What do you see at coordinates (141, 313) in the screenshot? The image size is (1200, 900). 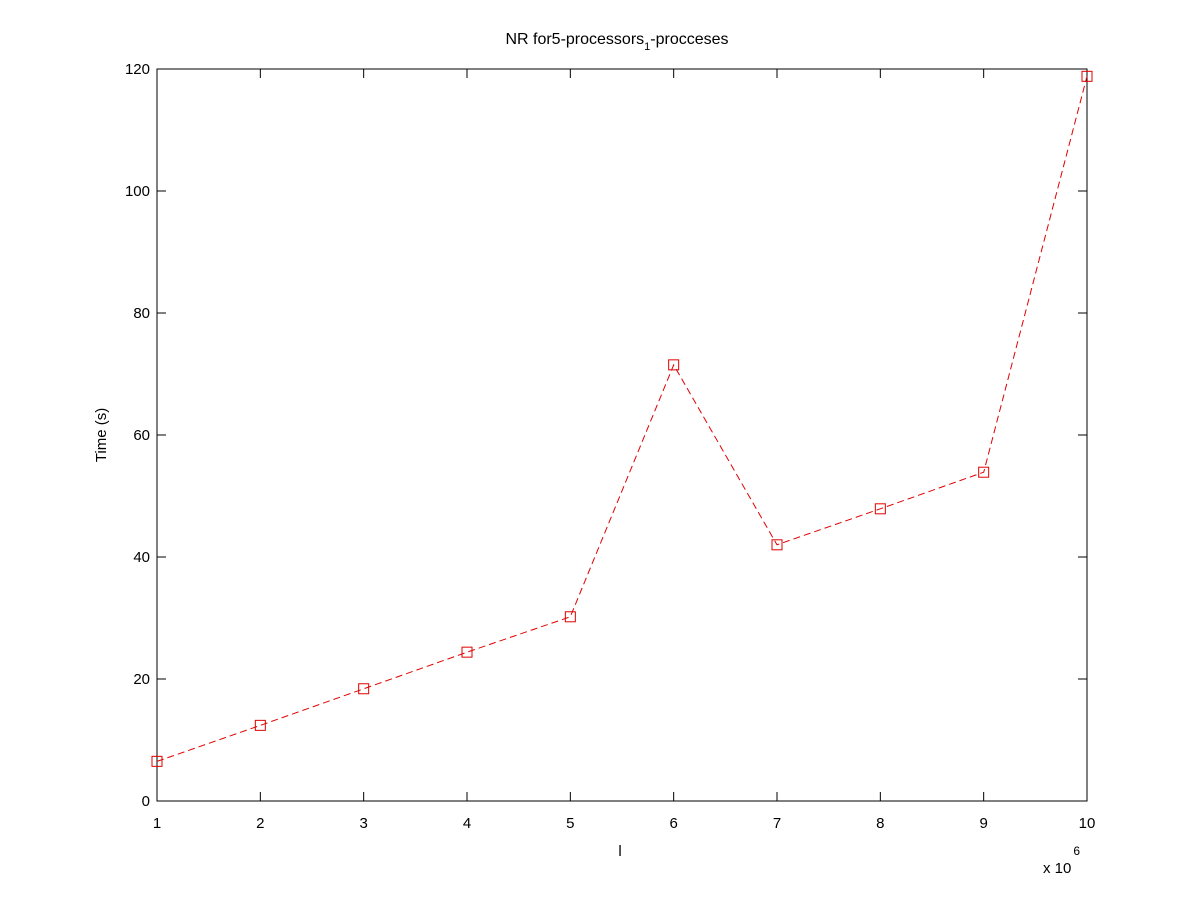 I see `y-tick-label: 80` at bounding box center [141, 313].